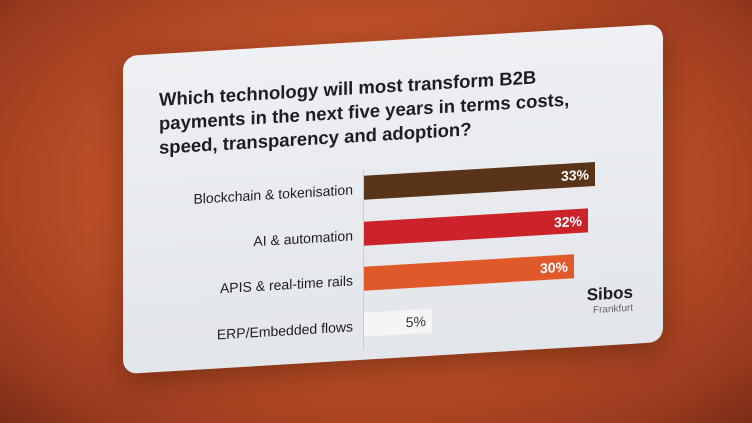 The width and height of the screenshot is (752, 423). What do you see at coordinates (476, 227) in the screenshot?
I see `bar: 32%` at bounding box center [476, 227].